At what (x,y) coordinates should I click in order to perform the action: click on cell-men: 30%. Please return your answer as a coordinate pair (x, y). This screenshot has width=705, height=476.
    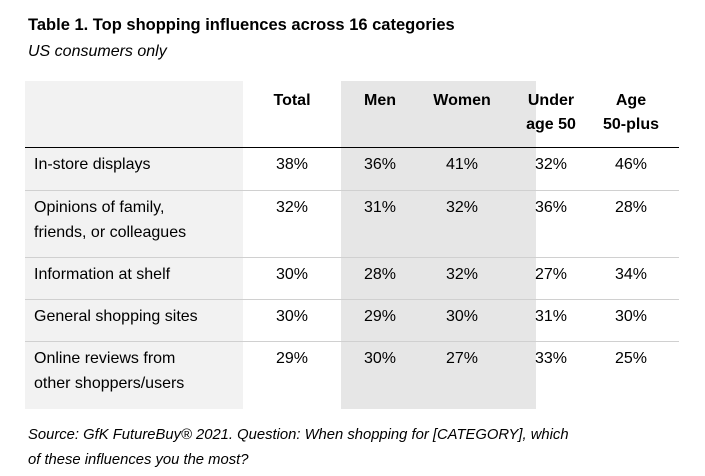
    Looking at the image, I should click on (380, 358).